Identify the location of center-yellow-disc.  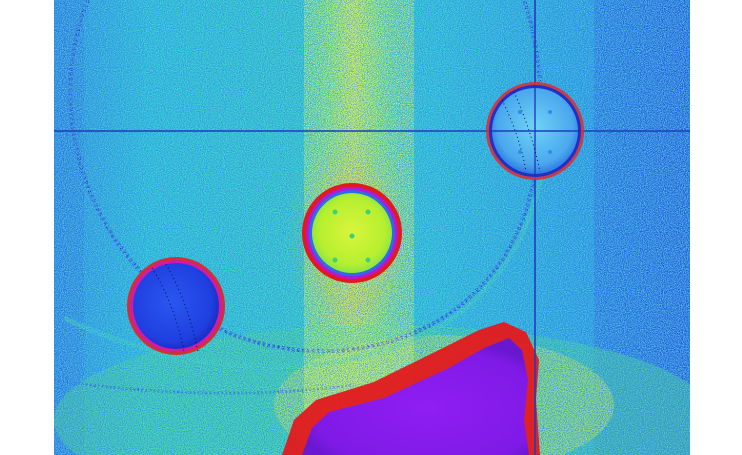
(352, 233).